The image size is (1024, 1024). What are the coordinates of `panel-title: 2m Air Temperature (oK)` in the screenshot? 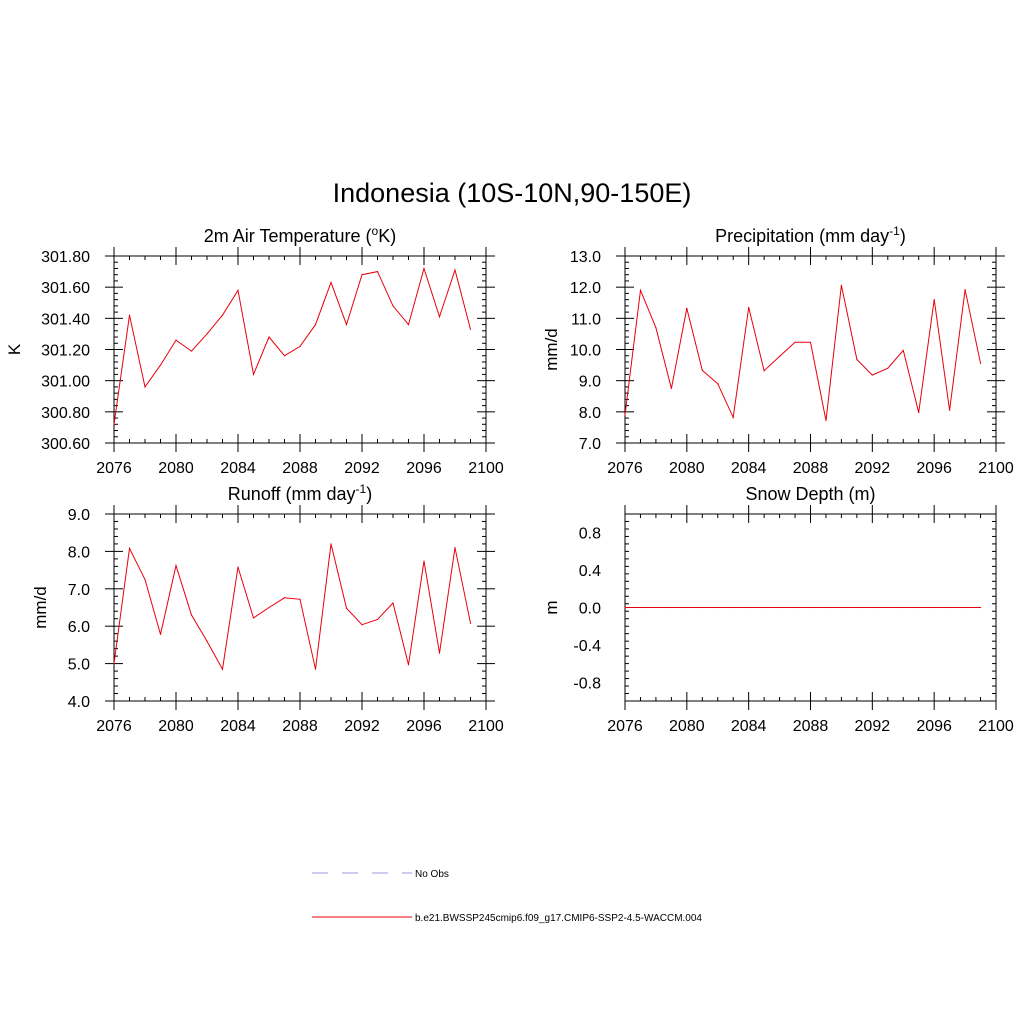 It's located at (300, 235).